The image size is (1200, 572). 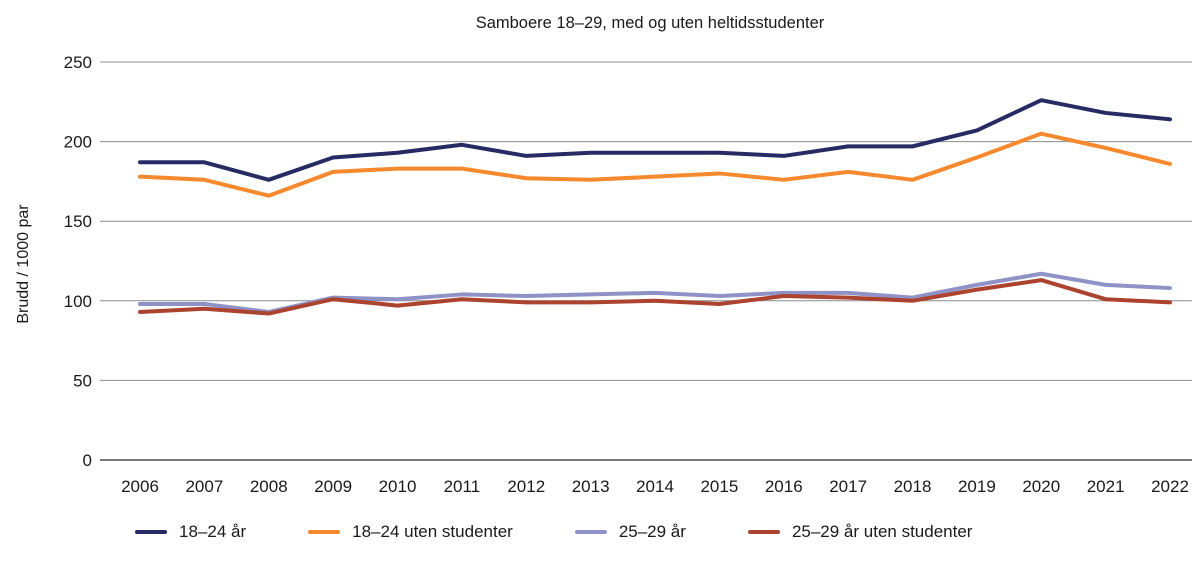 What do you see at coordinates (333, 486) in the screenshot?
I see `x-tick-label: 2009` at bounding box center [333, 486].